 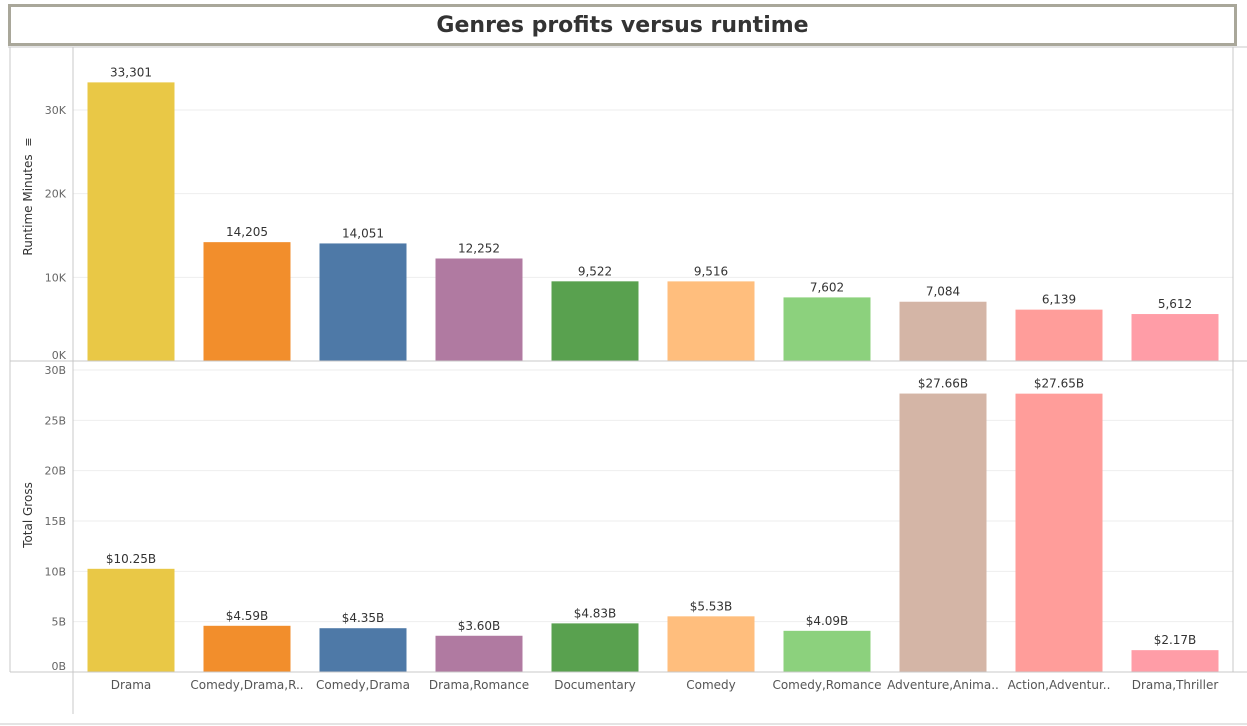 I want to click on x-tick-label: Drama,Romance, so click(x=479, y=685).